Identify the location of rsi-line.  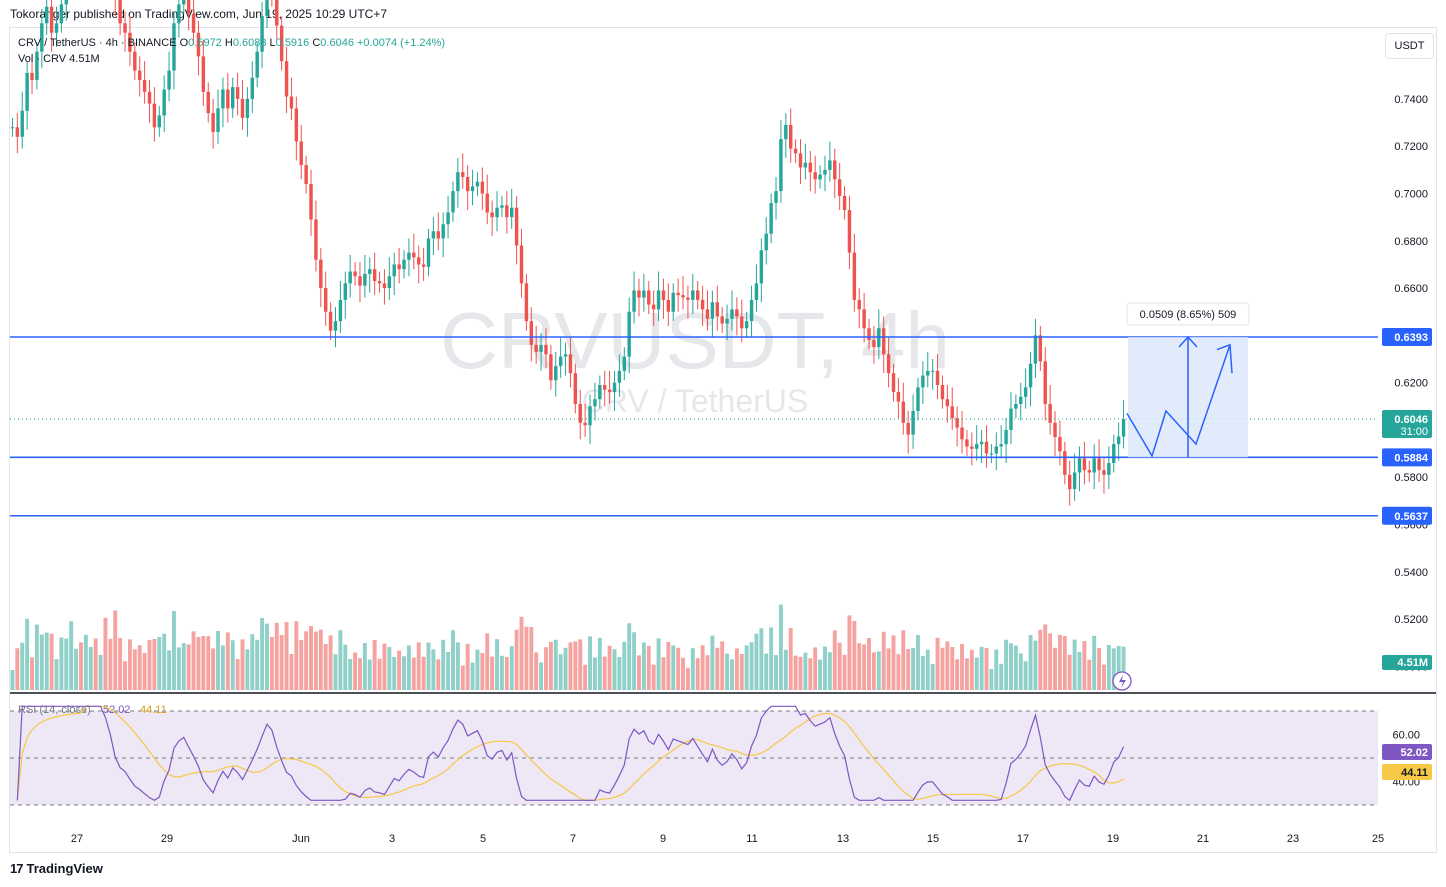
(570, 753).